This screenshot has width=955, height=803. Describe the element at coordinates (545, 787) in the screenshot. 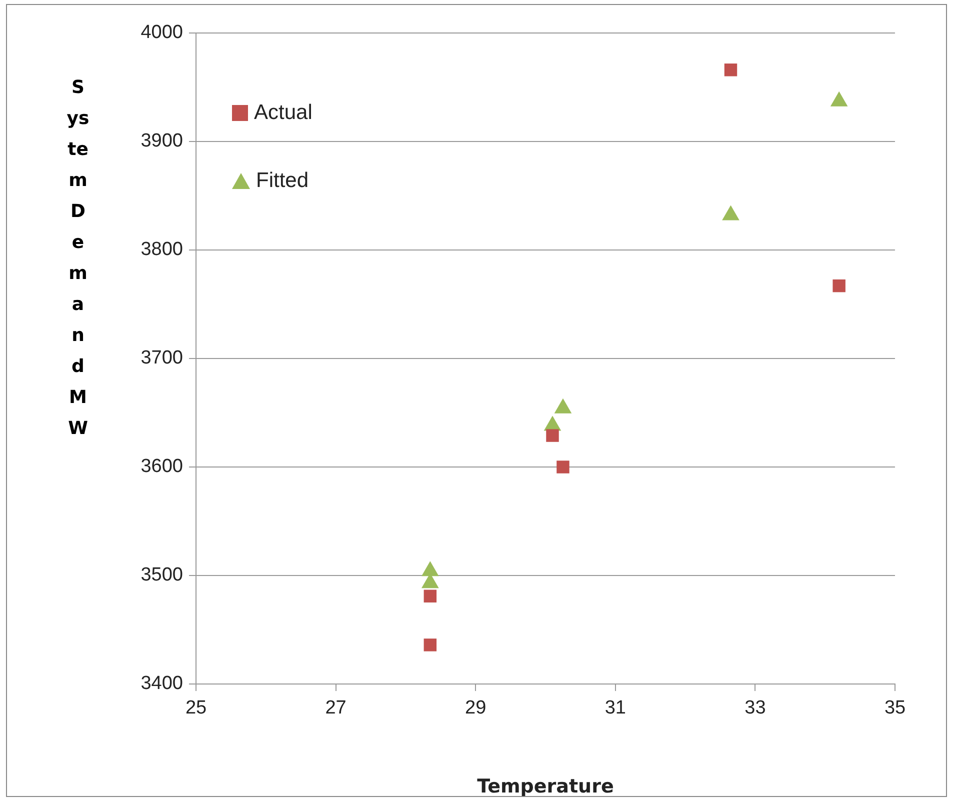

I see `x-axis-title: Temperature` at that location.